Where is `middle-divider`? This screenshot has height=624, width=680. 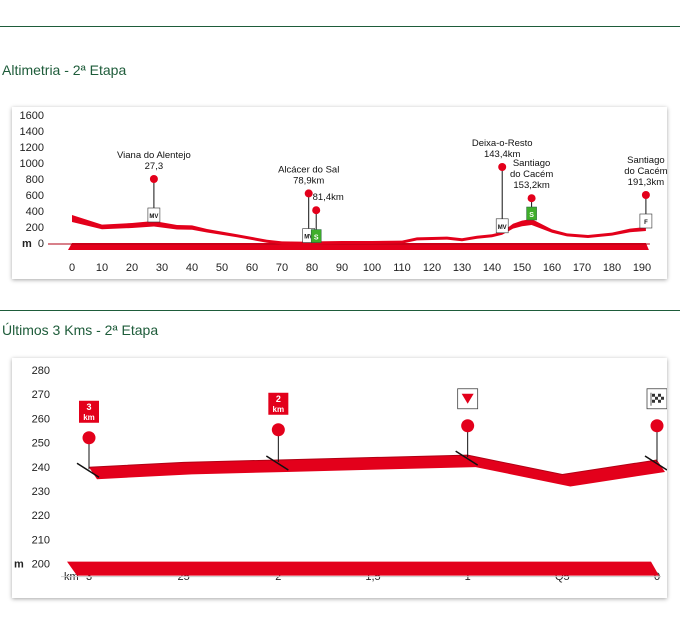
middle-divider is located at coordinates (340, 310).